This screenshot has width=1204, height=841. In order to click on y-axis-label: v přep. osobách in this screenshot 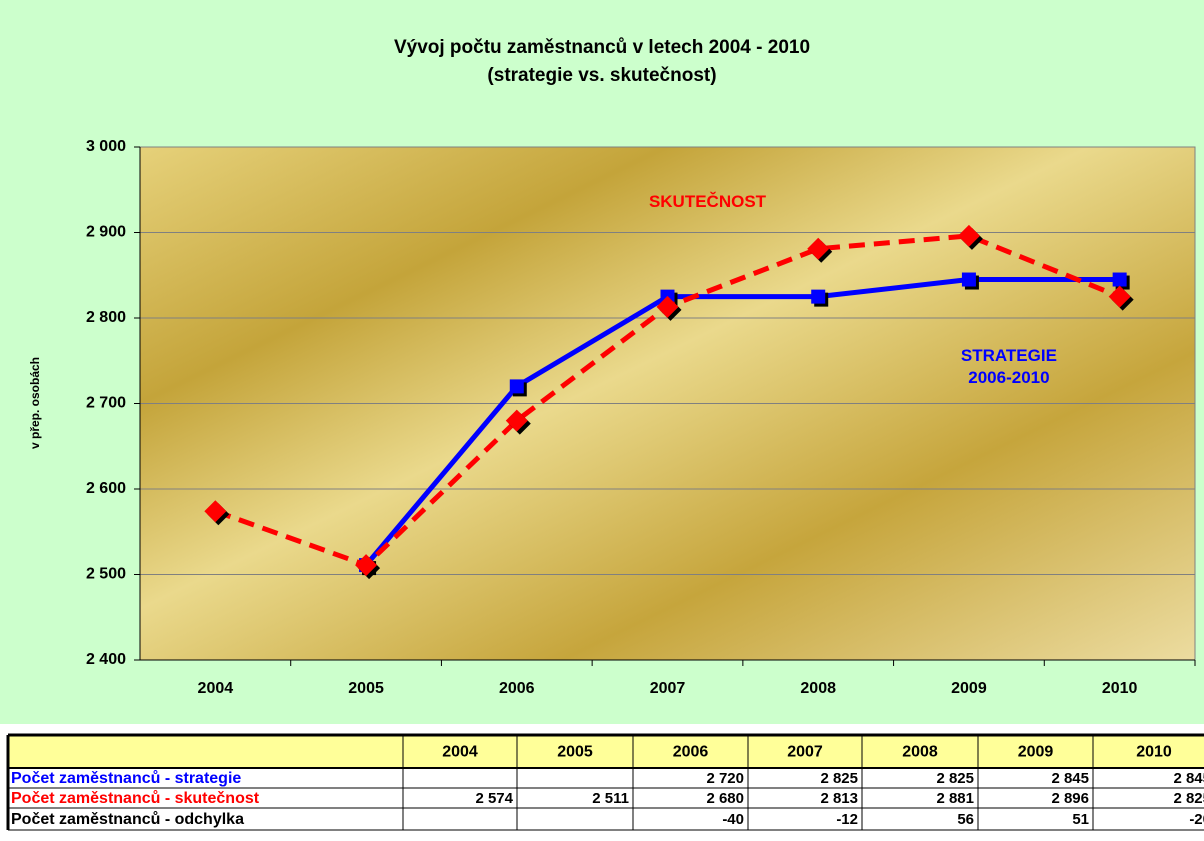, I will do `click(35, 403)`.